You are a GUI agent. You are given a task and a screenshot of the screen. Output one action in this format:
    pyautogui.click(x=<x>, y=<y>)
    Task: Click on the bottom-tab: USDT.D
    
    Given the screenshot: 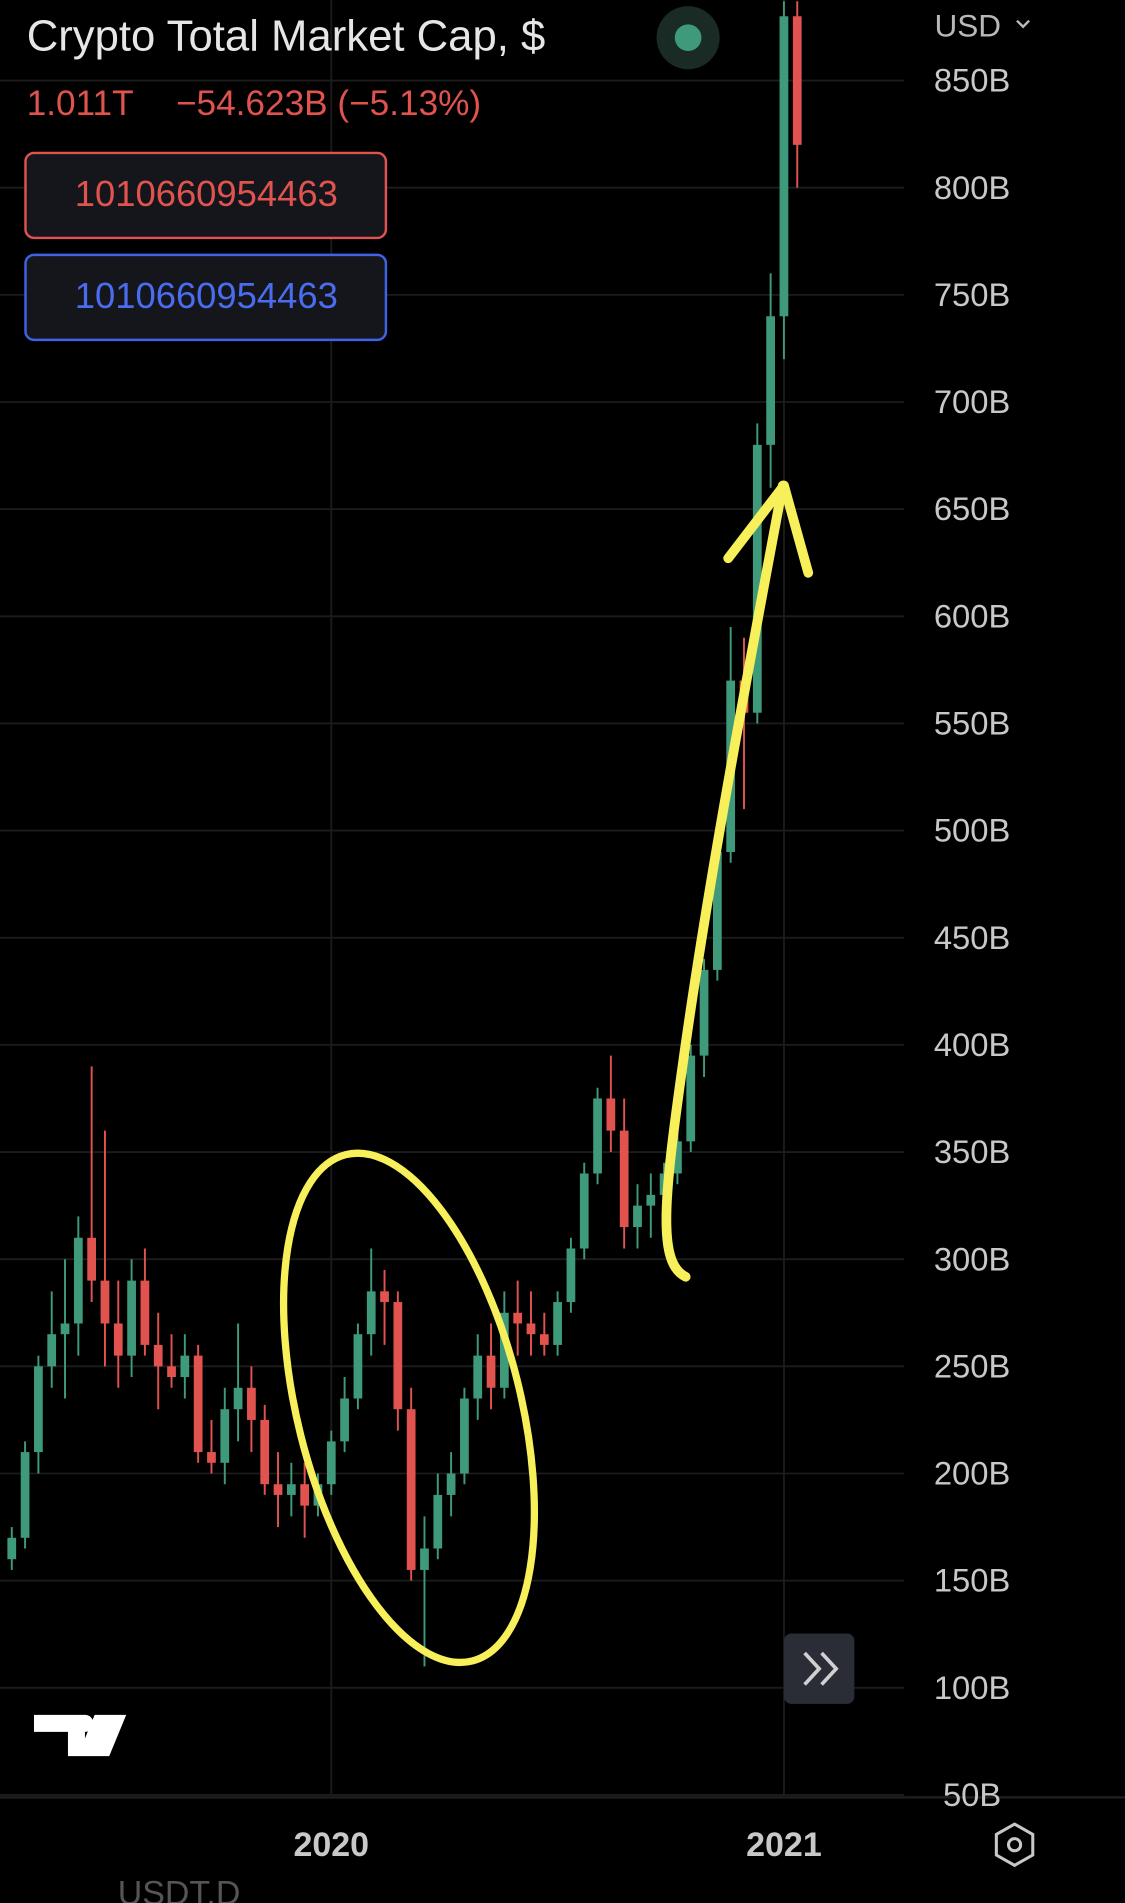 What is the action you would take?
    pyautogui.click(x=179, y=1889)
    